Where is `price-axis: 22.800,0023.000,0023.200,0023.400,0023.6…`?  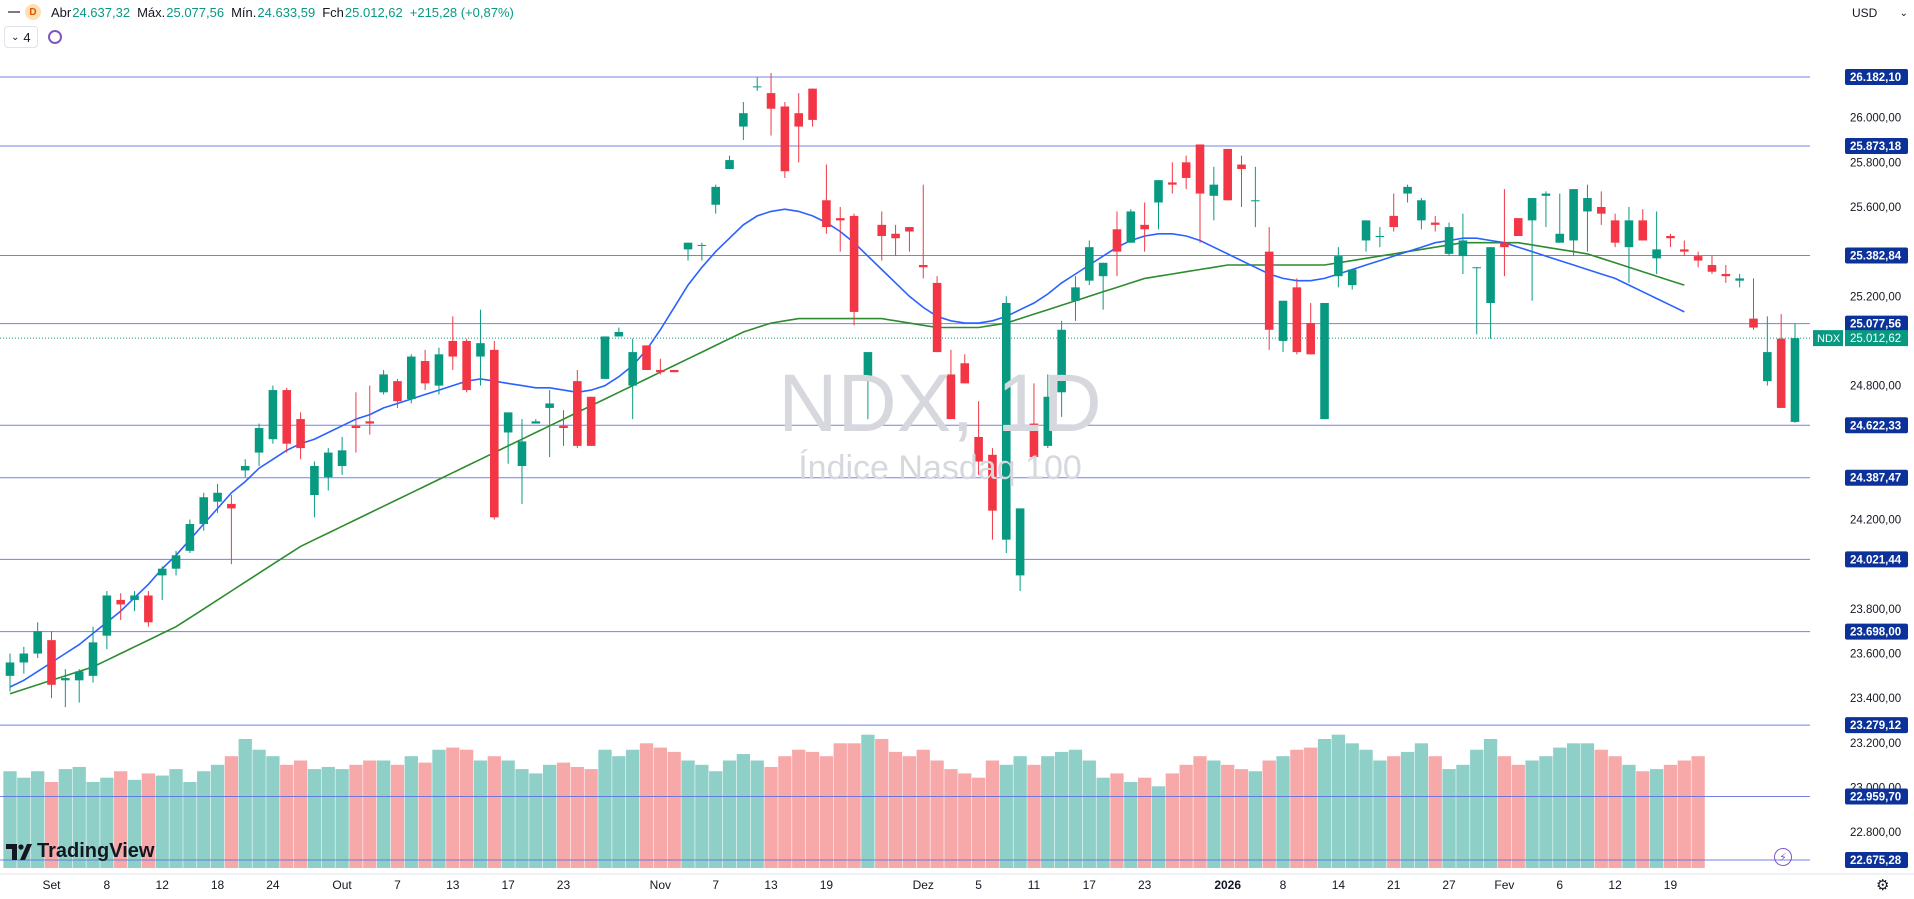 price-axis: 22.800,0023.000,0023.200,0023.400,0023.6… is located at coordinates (1862, 449).